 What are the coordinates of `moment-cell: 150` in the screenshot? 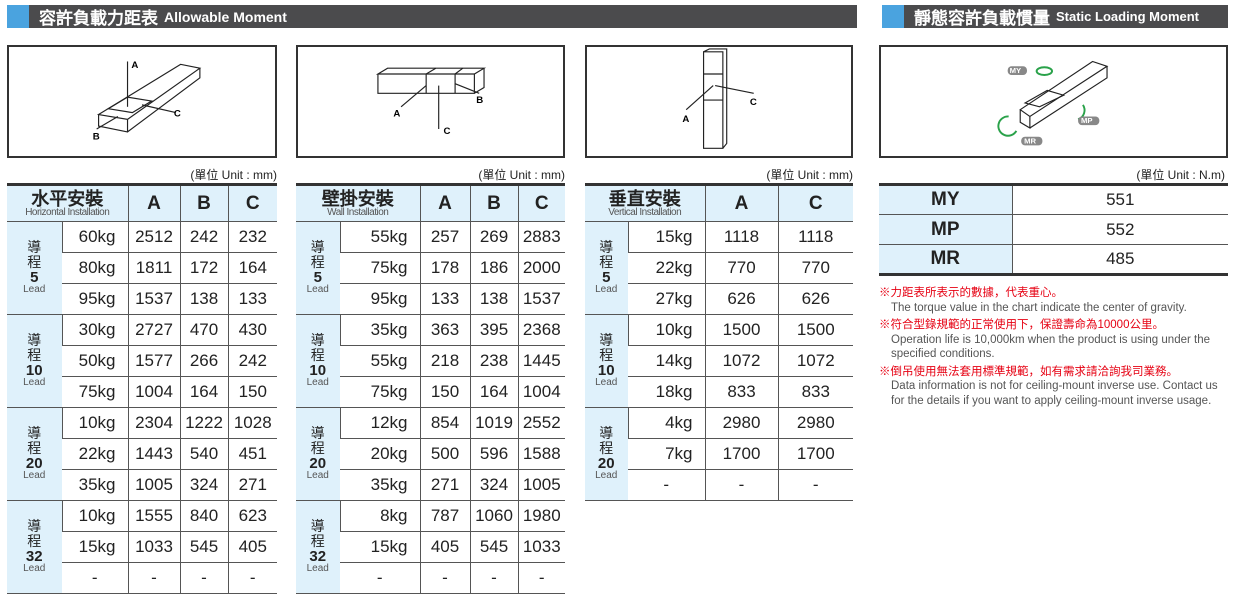 It's located at (444, 392).